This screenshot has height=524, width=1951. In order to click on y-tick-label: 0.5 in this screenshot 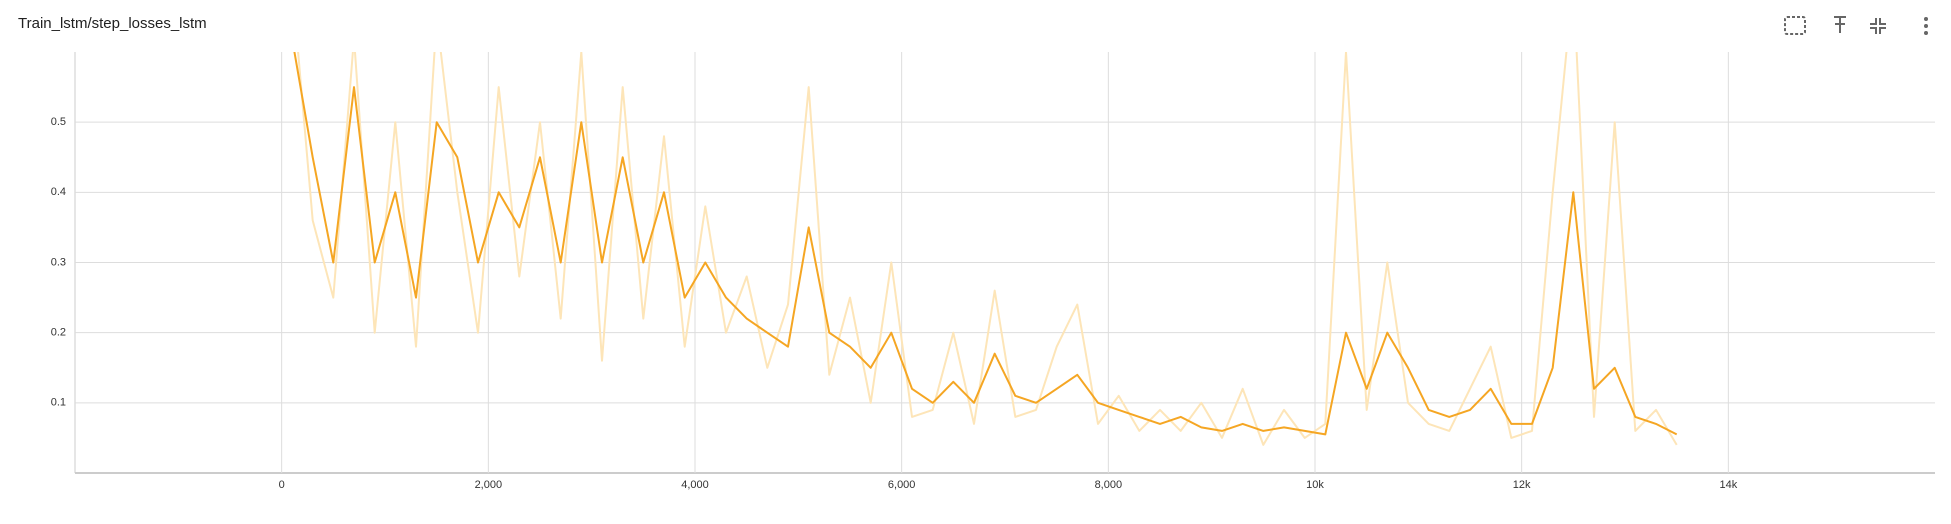, I will do `click(58, 122)`.